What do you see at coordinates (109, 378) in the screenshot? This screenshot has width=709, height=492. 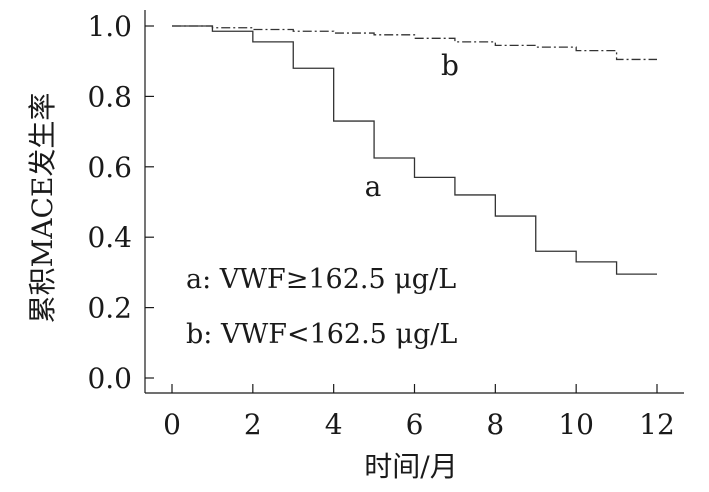 I see `y-tick-label: 0.0` at bounding box center [109, 378].